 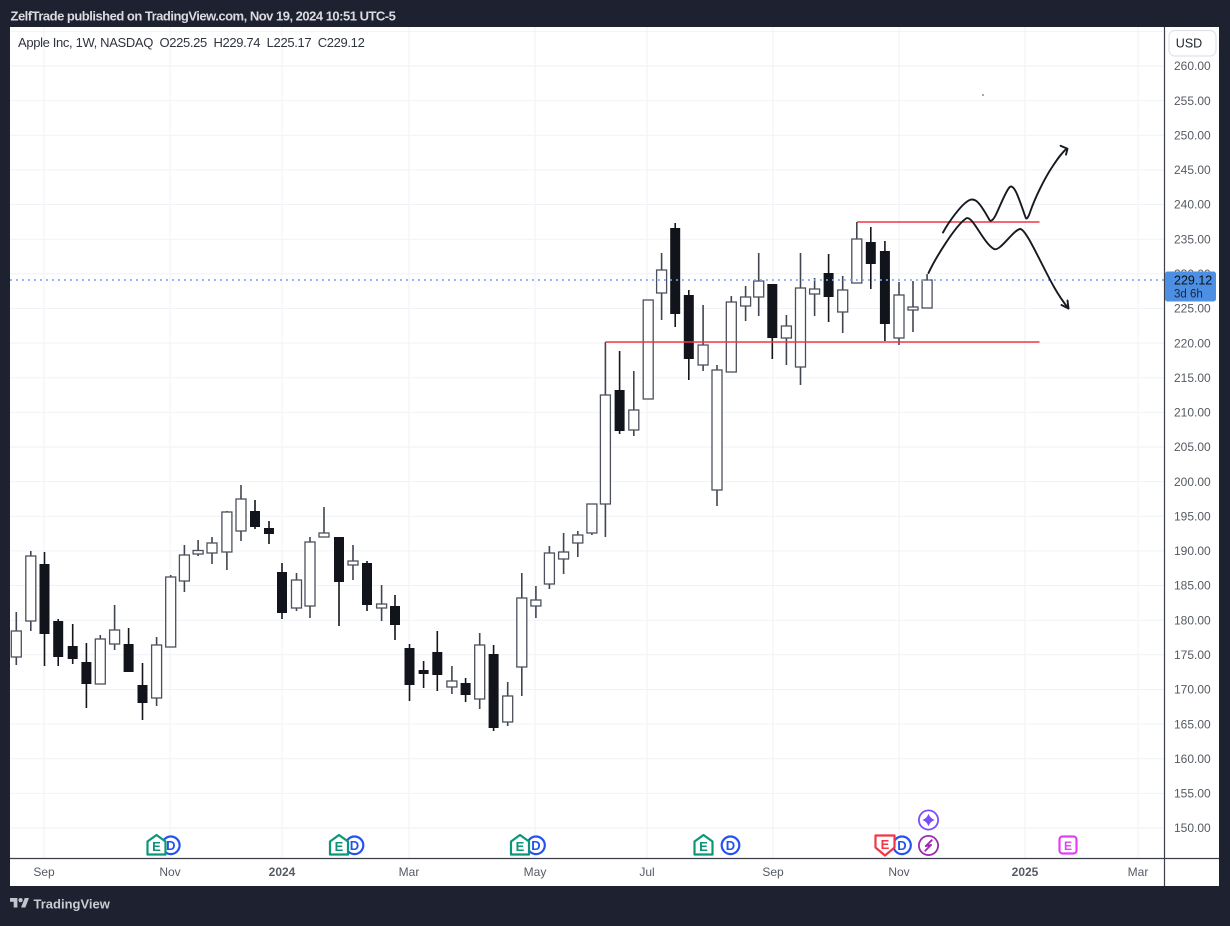 What do you see at coordinates (646, 872) in the screenshot?
I see `svg-text: Jul` at bounding box center [646, 872].